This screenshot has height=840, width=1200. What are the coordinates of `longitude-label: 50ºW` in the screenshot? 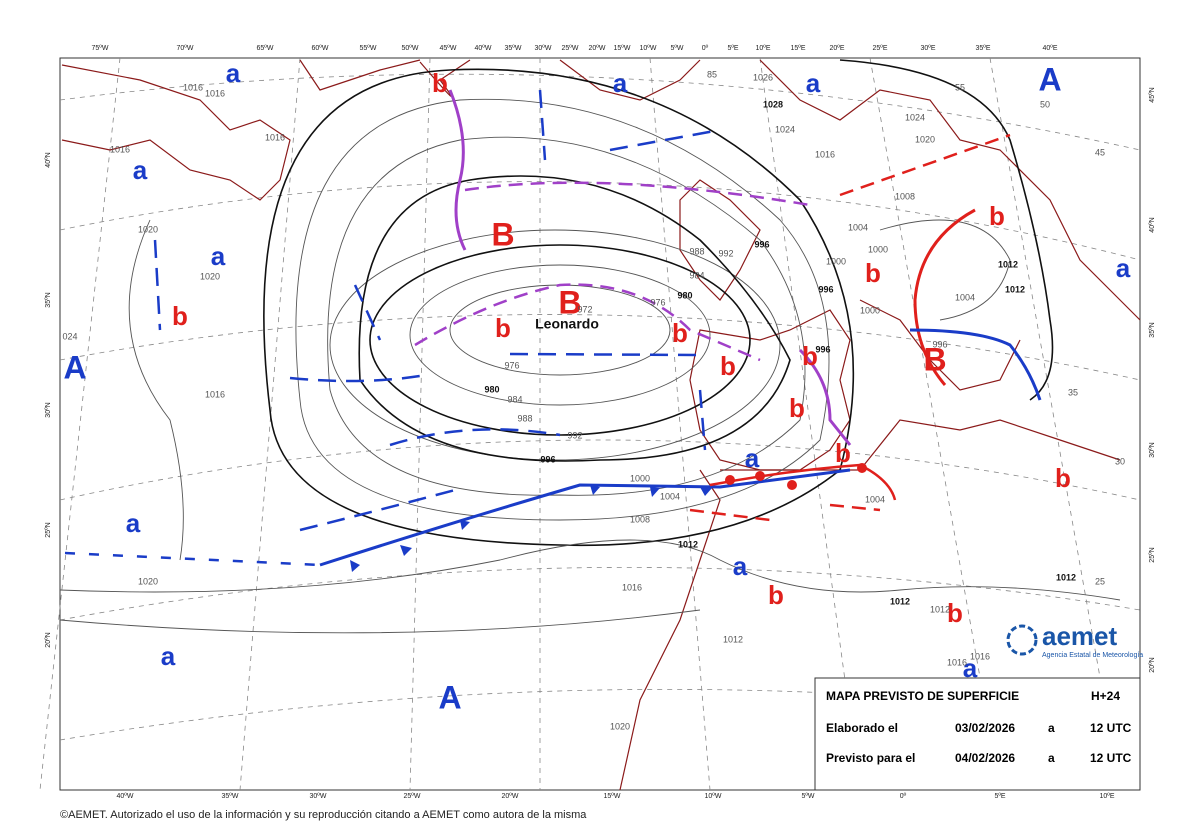 It's located at (410, 48).